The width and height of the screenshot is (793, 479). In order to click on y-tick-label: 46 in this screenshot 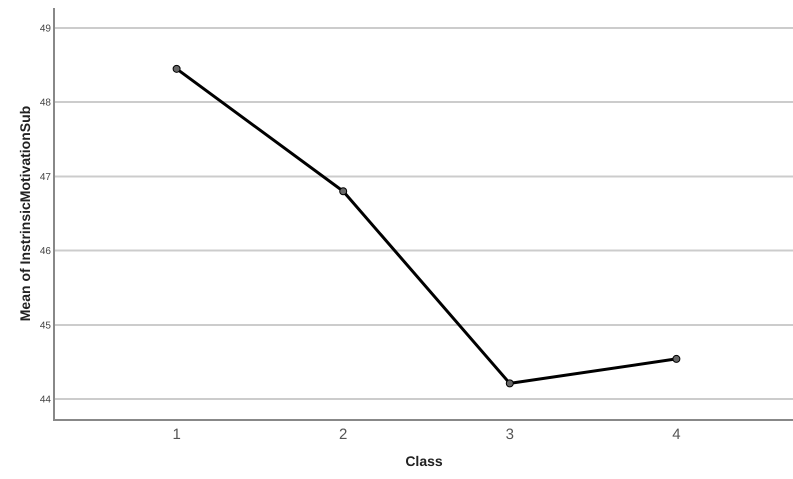, I will do `click(46, 252)`.